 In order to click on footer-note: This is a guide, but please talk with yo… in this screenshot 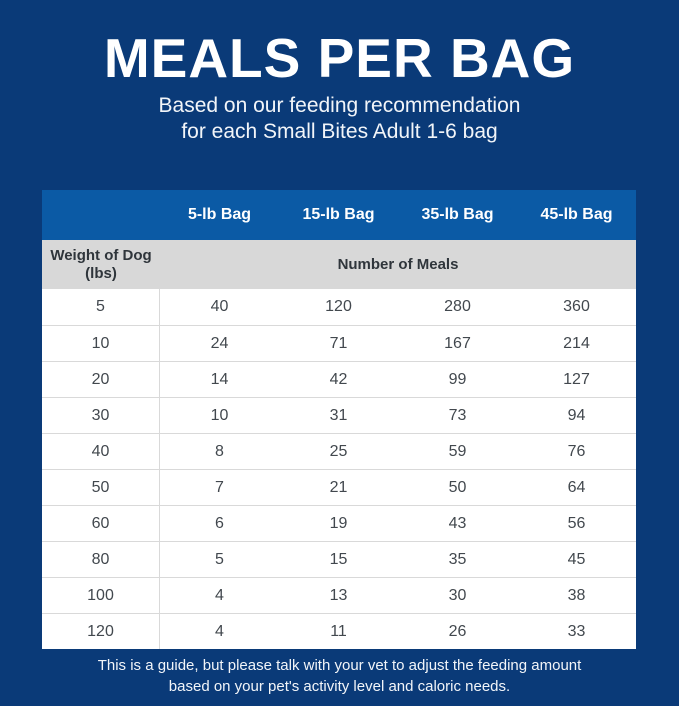, I will do `click(339, 676)`.